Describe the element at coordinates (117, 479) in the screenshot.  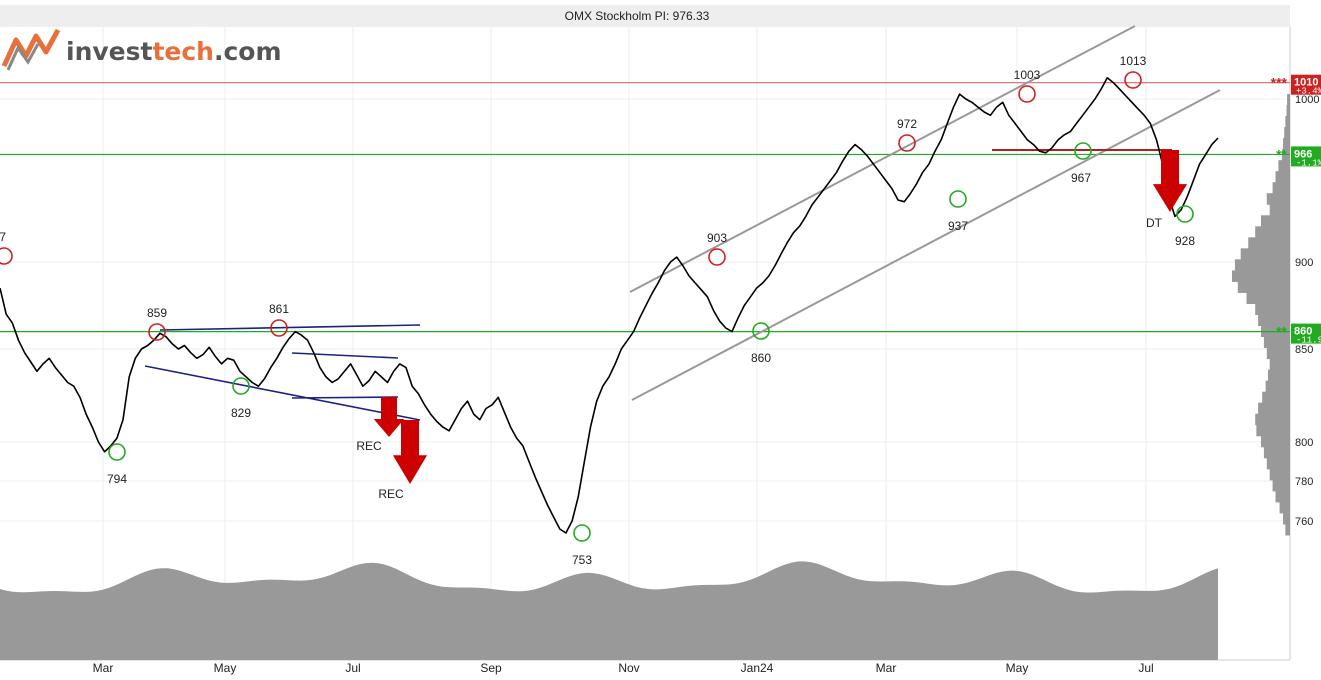
I see `bottom-label-0: 794` at that location.